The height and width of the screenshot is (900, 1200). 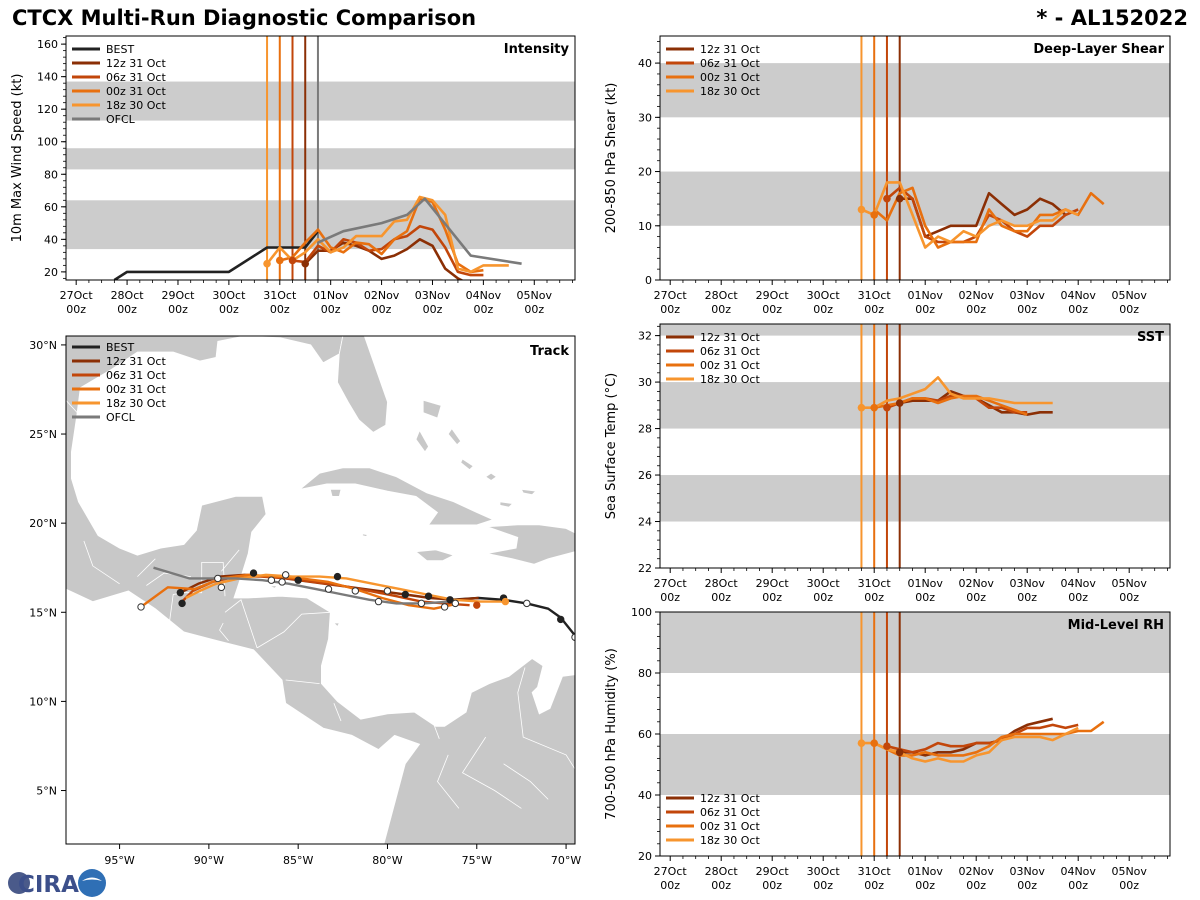 What do you see at coordinates (387, 860) in the screenshot?
I see `track-xtick-label: 80°W` at bounding box center [387, 860].